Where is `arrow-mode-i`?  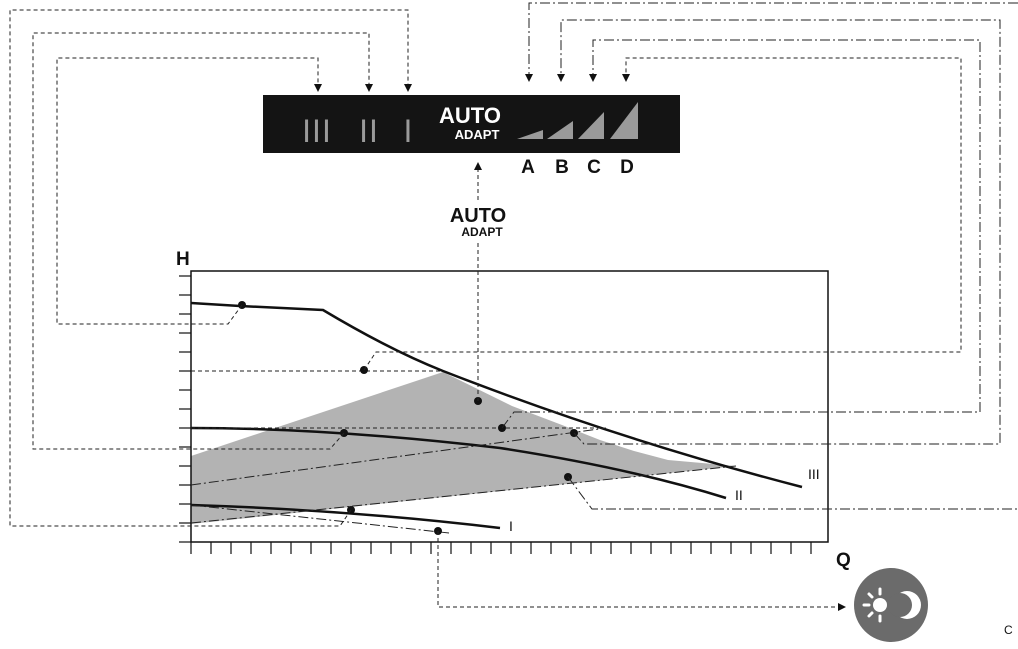 arrow-mode-i is located at coordinates (408, 88).